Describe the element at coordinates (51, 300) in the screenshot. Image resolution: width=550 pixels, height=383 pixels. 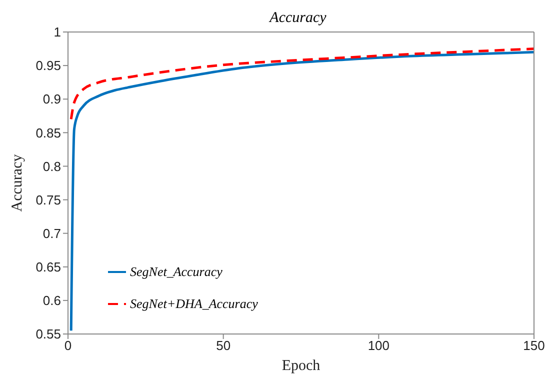
I see `y-tick-label: 0.6` at that location.